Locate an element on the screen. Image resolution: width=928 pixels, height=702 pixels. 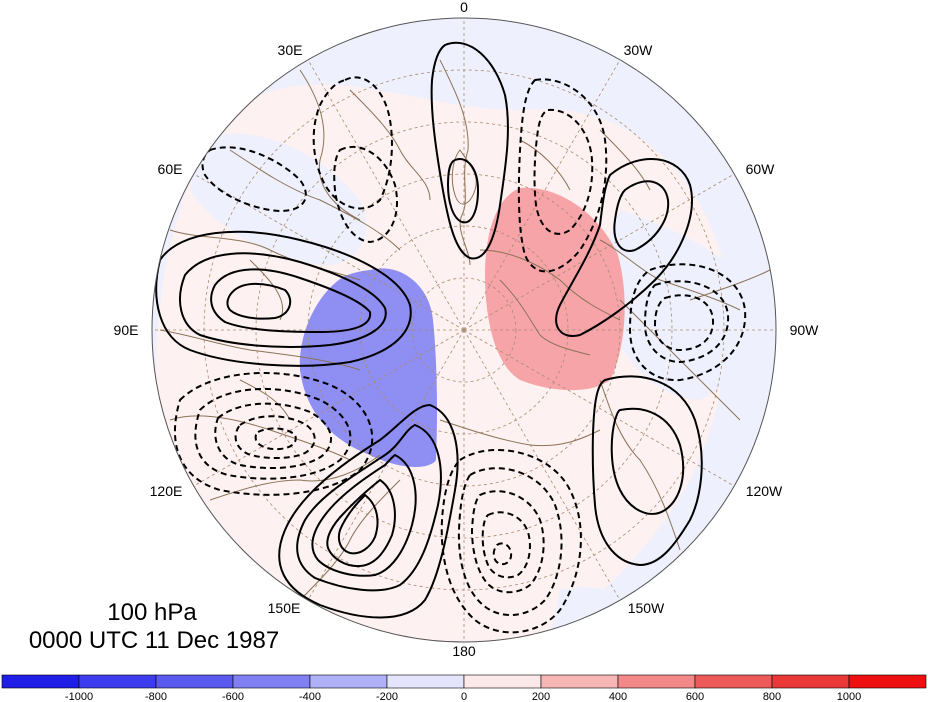
lon-label-60w: 60W is located at coordinates (761, 169).